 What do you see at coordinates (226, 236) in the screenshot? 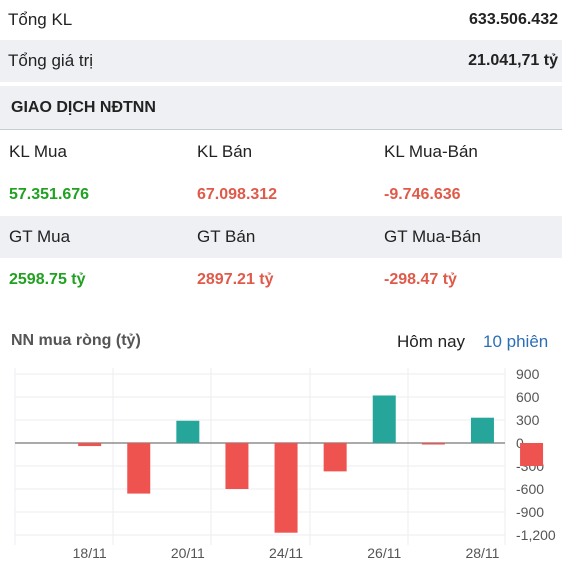
I see `gt-sell-label: GT Bán` at bounding box center [226, 236].